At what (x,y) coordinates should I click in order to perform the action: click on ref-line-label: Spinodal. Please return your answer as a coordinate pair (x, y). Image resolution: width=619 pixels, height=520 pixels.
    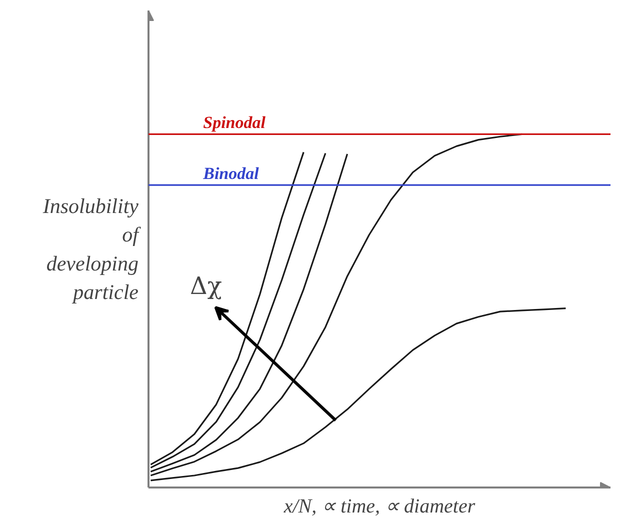
    Looking at the image, I should click on (234, 122).